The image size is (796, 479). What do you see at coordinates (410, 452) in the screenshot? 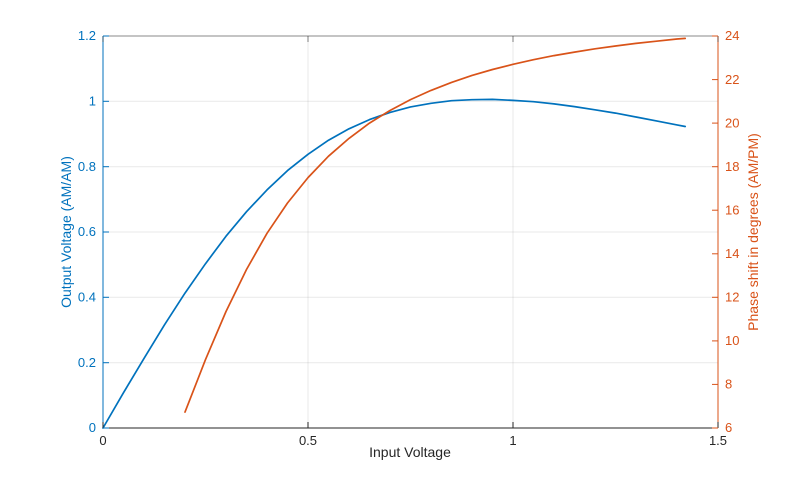
I see `x-axis-label: Input Voltage` at bounding box center [410, 452].